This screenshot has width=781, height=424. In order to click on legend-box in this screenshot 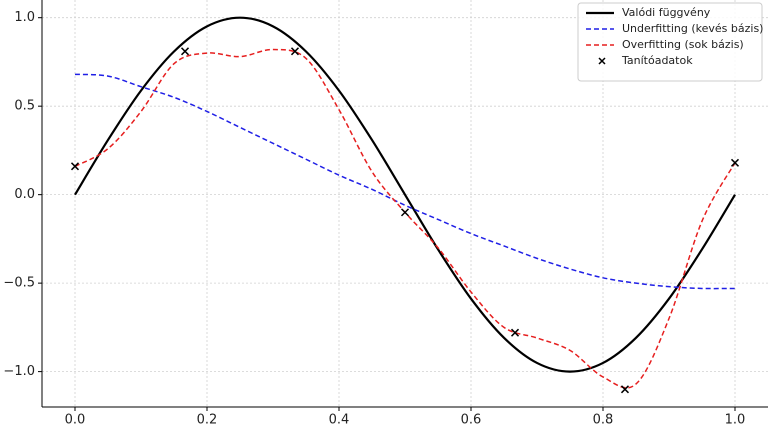, I will do `click(670, 42)`.